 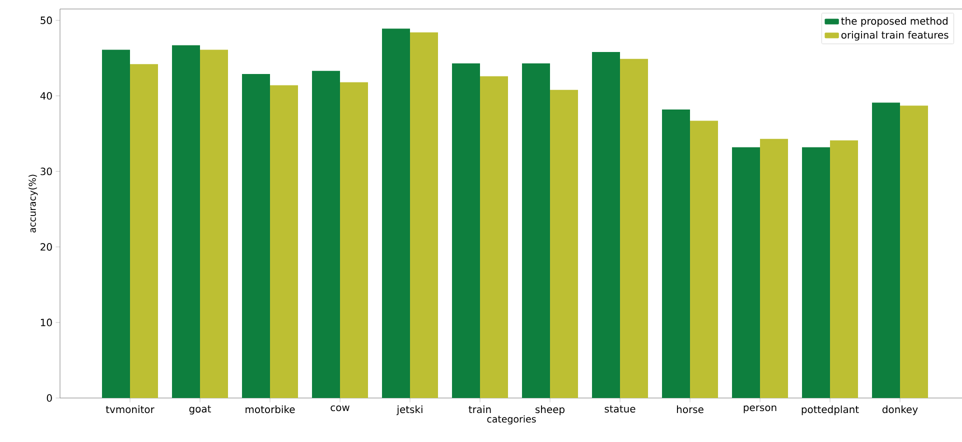 What do you see at coordinates (46, 20) in the screenshot?
I see `y-tick-label: 50` at bounding box center [46, 20].